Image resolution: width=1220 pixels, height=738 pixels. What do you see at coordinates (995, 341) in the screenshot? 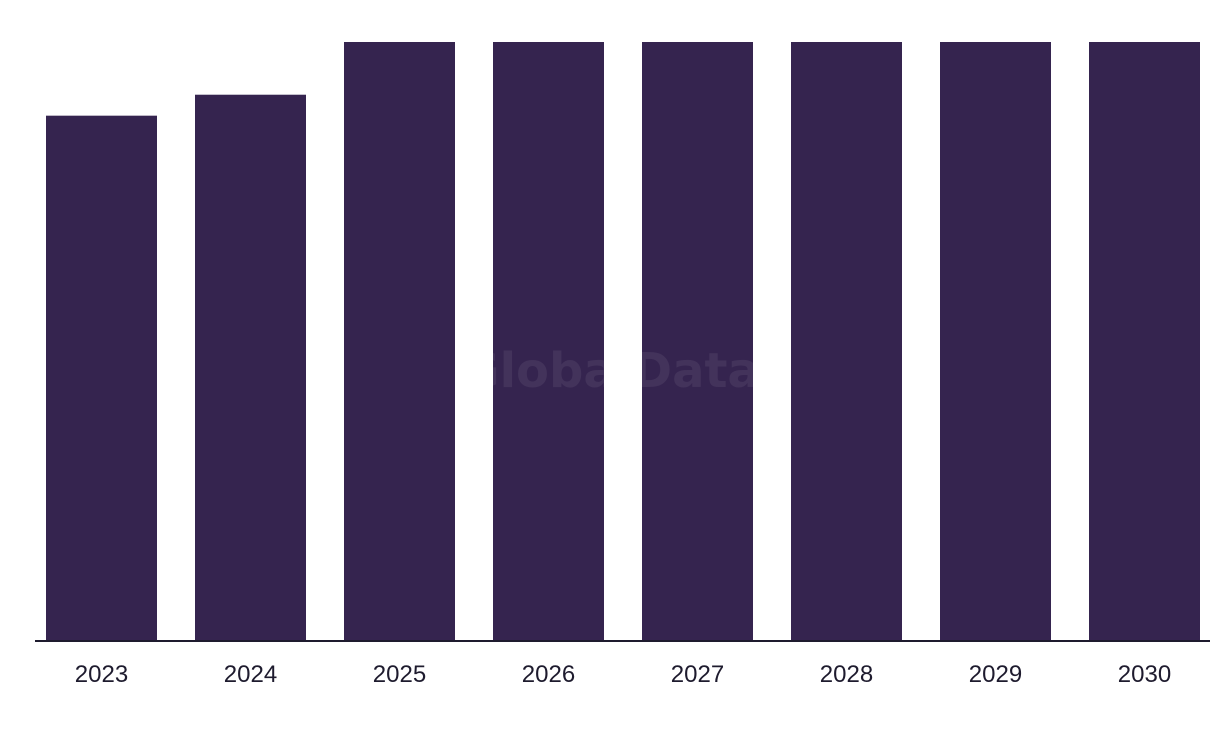
I see `bar-2029` at bounding box center [995, 341].